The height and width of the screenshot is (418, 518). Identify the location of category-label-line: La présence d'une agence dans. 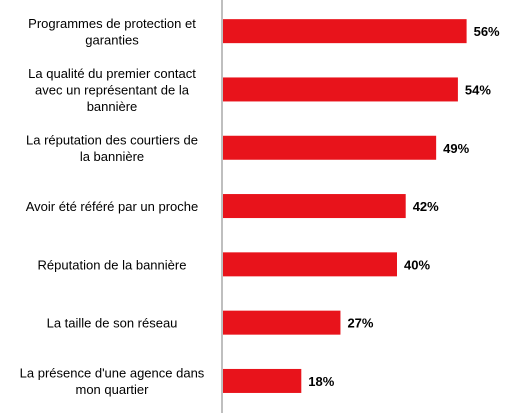
(112, 373).